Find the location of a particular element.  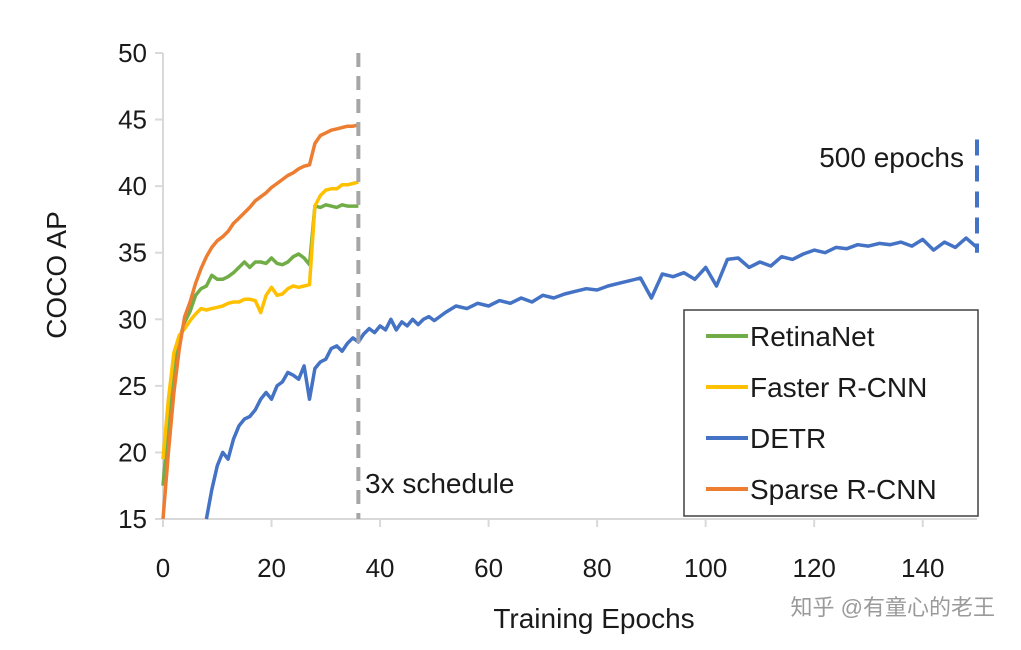

y-tick-label: 15 is located at coordinates (132, 519).